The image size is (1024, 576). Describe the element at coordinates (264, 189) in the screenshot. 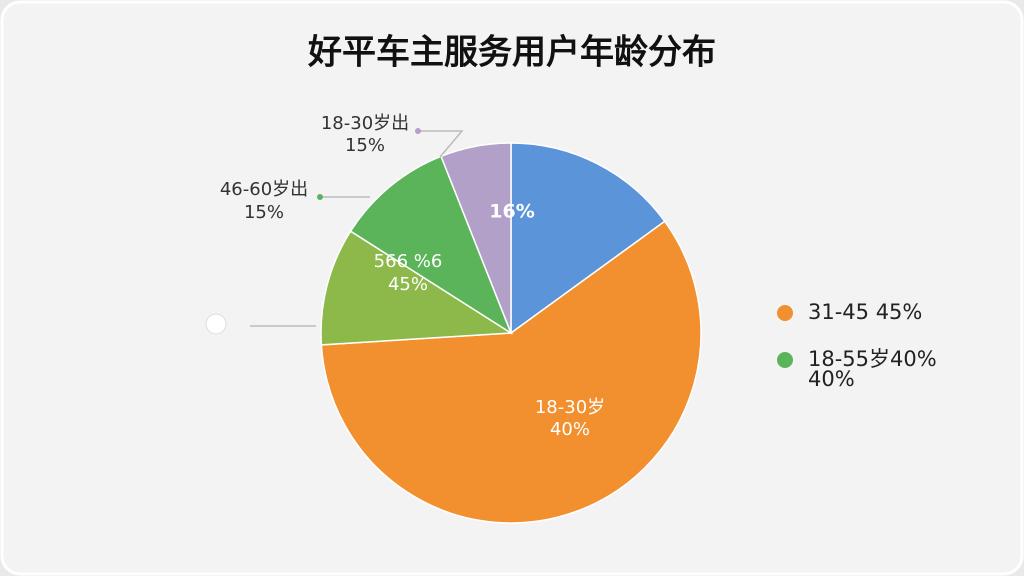

I see `callout-label: 46-60岁出` at that location.